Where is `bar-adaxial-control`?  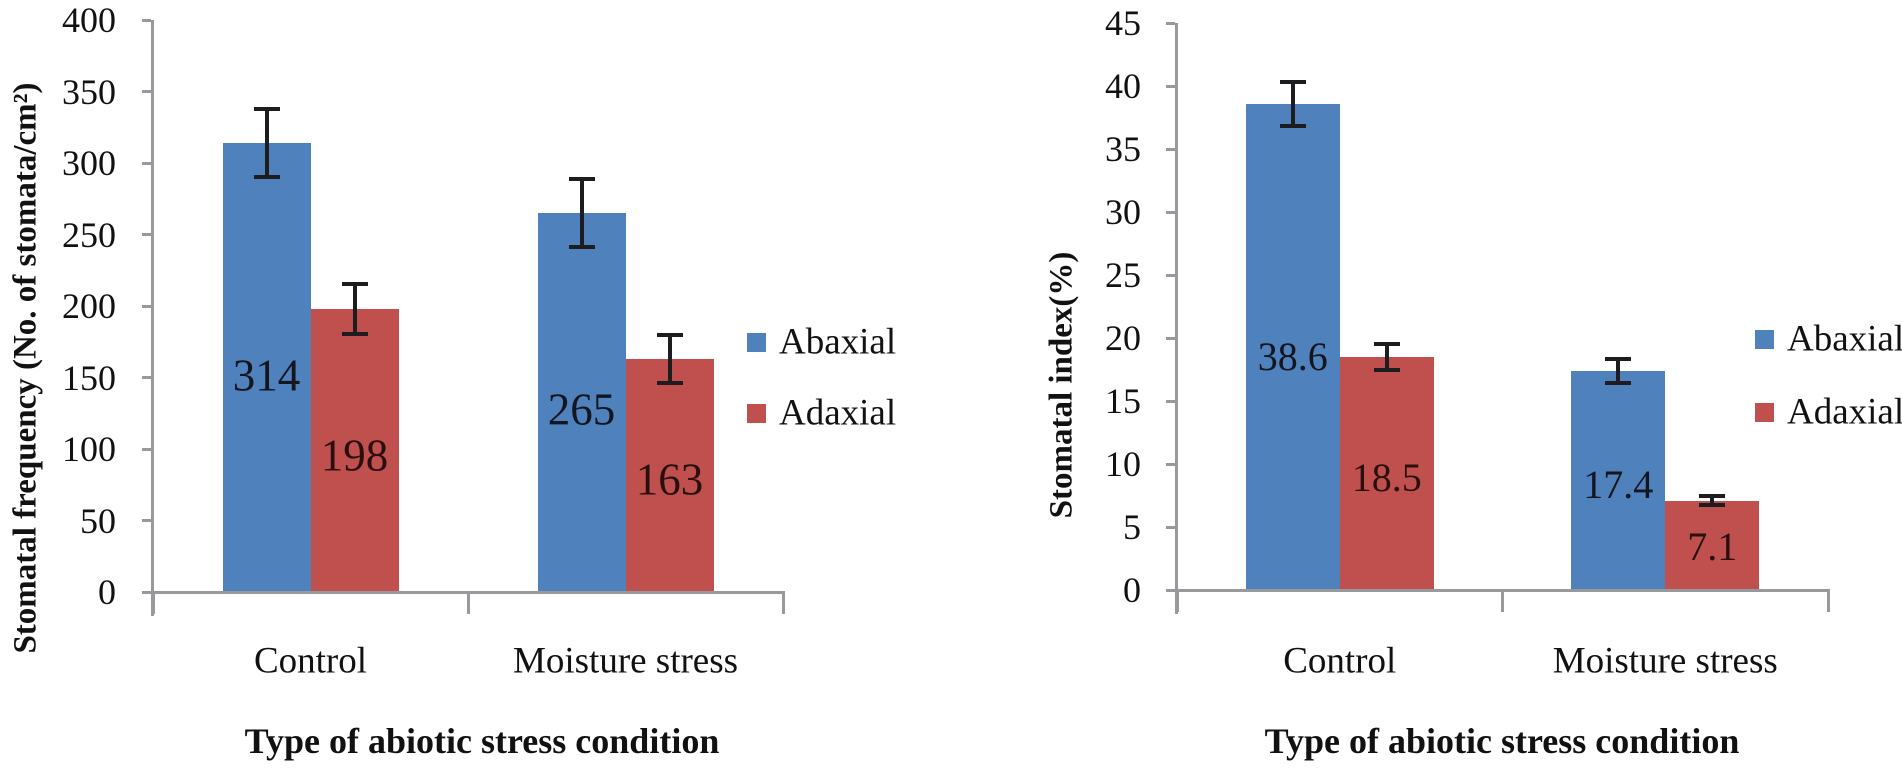 bar-adaxial-control is located at coordinates (354, 450).